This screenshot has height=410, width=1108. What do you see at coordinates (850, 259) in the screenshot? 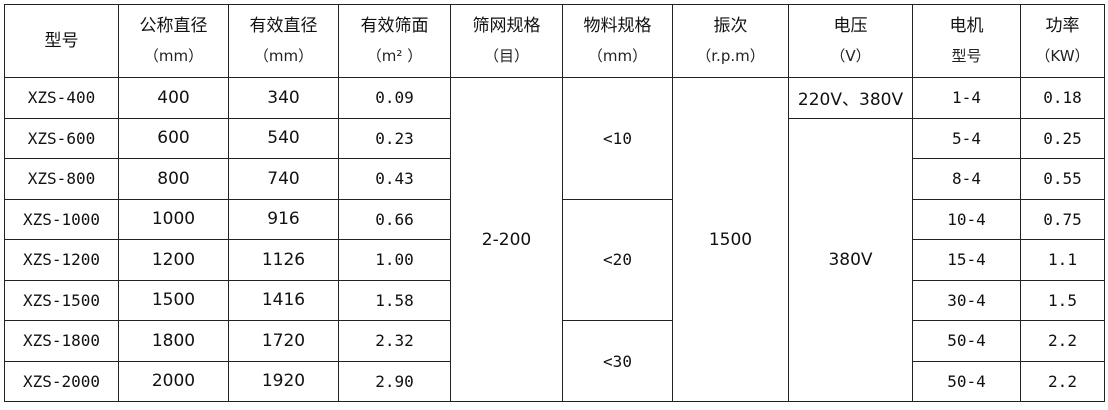
I see `cell-voltage: 380V` at bounding box center [850, 259].